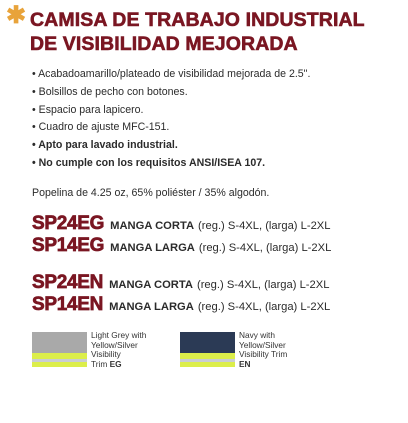 Image resolution: width=408 pixels, height=423 pixels. I want to click on swatch-label-line: Visibility, so click(106, 354).